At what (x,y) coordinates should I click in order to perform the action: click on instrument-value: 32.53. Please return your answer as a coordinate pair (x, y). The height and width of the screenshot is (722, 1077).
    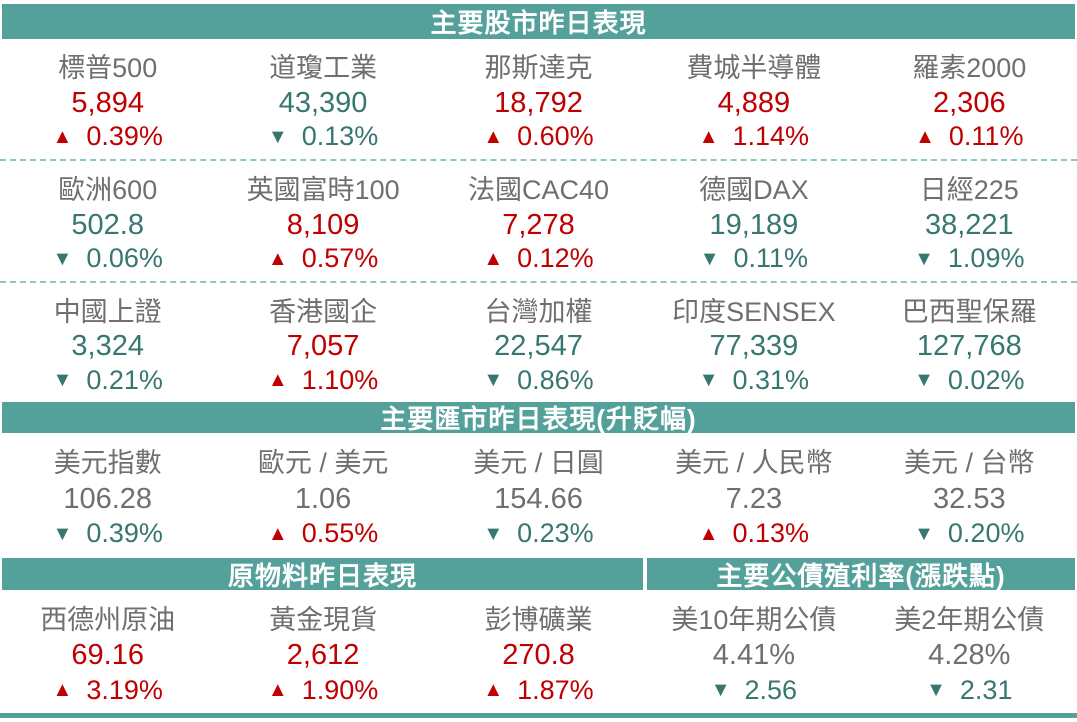
    Looking at the image, I should click on (969, 498).